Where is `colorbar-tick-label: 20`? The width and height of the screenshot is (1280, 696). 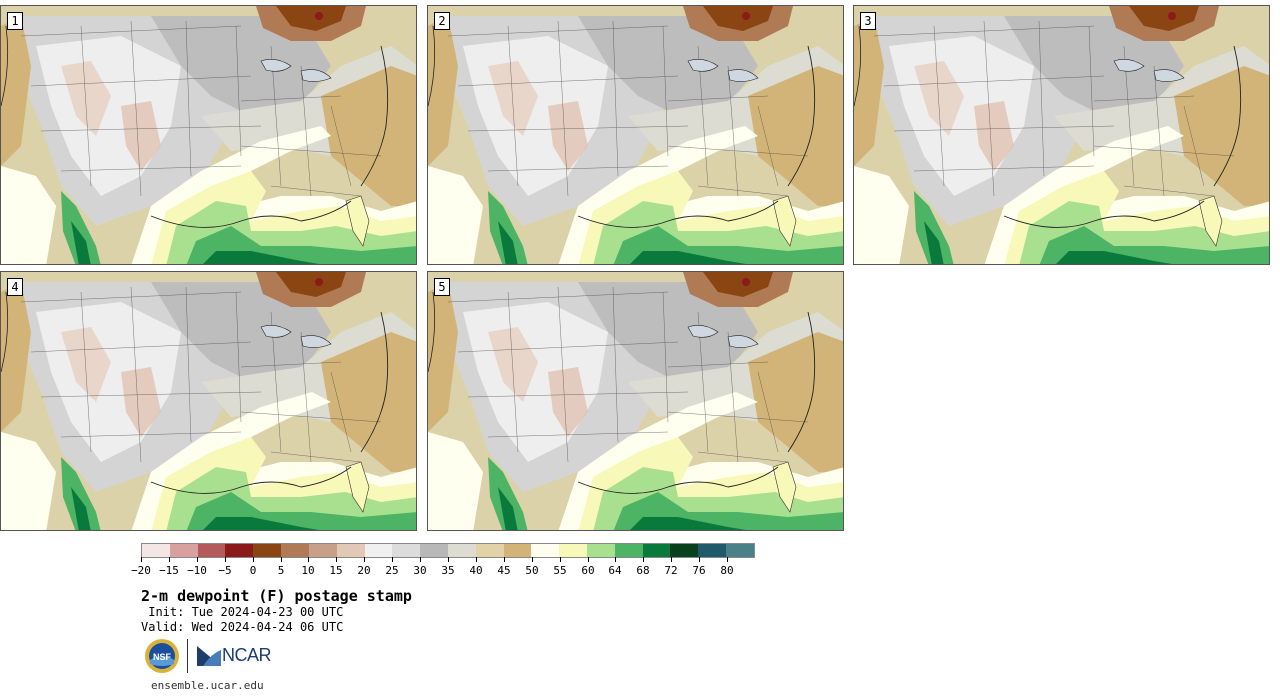 colorbar-tick-label: 20 is located at coordinates (364, 570).